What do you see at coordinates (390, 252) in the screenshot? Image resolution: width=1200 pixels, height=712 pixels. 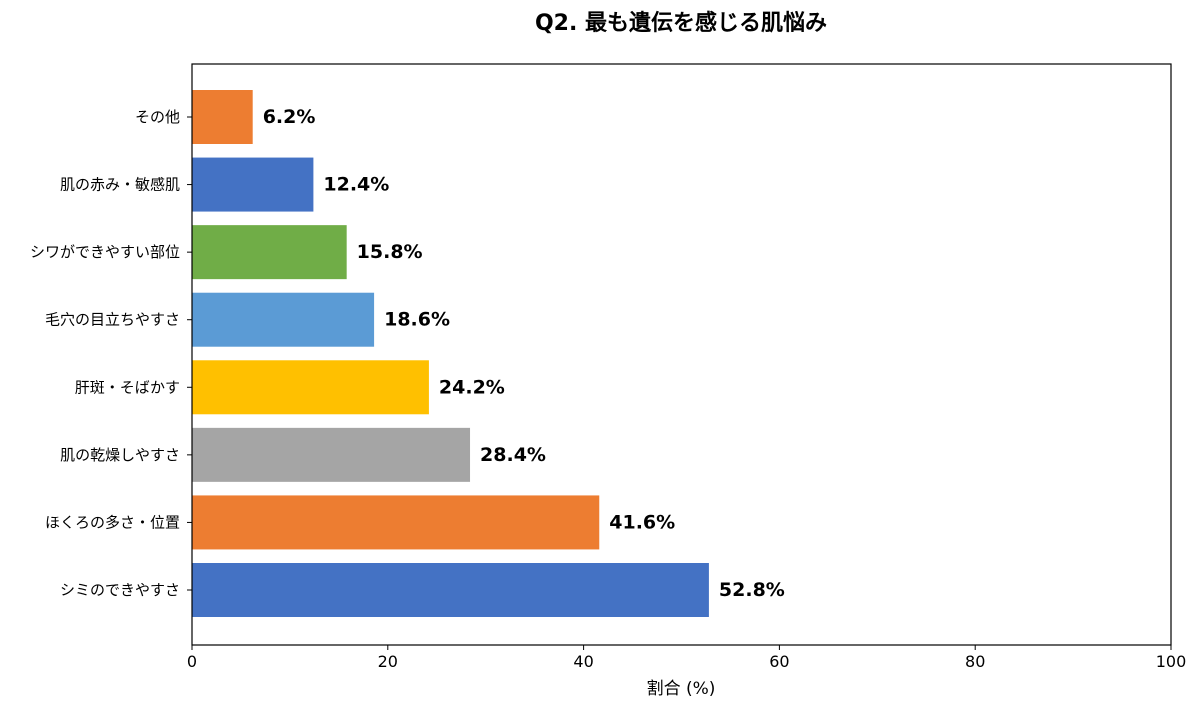 I see `value-label: 15.8%` at bounding box center [390, 252].